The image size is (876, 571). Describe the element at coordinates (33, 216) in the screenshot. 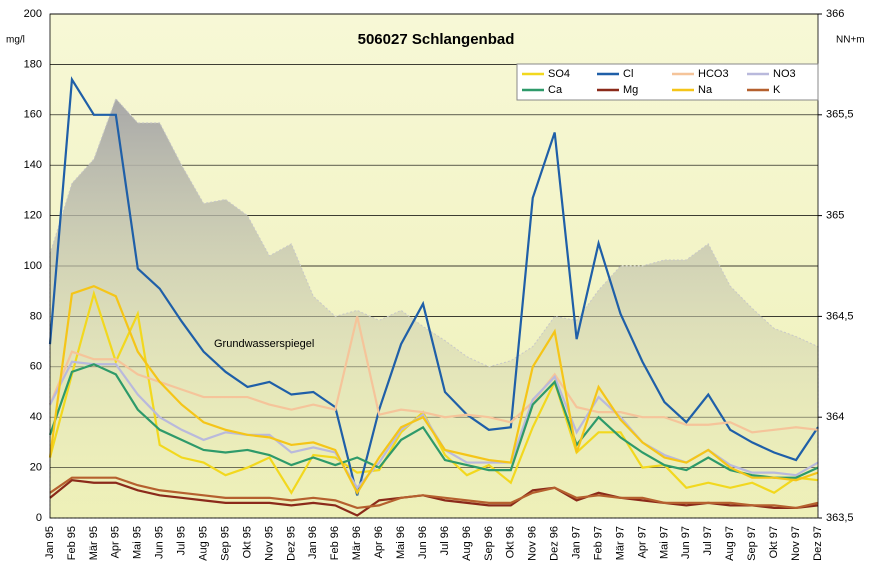

I see `y-tick-label: 120` at that location.